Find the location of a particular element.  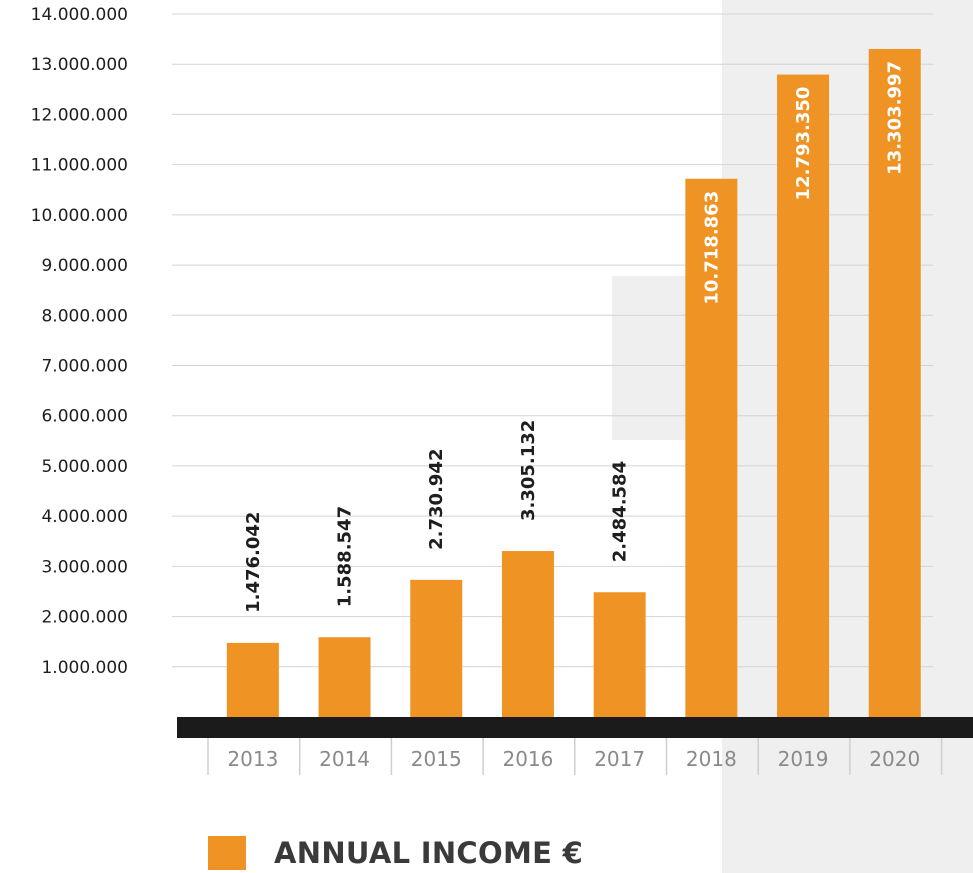

y-tick-label: 3.000.000 is located at coordinates (84, 567).